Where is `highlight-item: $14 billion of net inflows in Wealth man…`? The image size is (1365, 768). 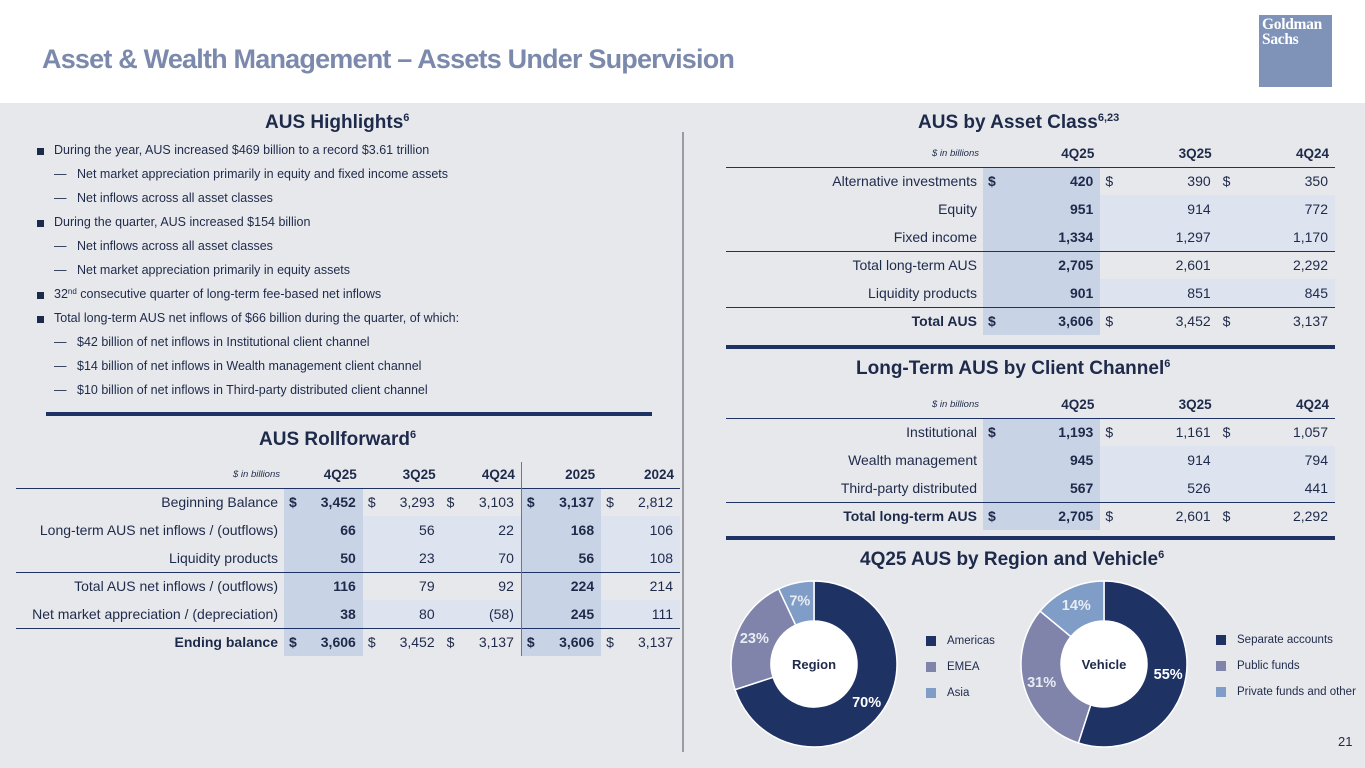 highlight-item: $14 billion of net inflows in Wealth man… is located at coordinates (346, 368).